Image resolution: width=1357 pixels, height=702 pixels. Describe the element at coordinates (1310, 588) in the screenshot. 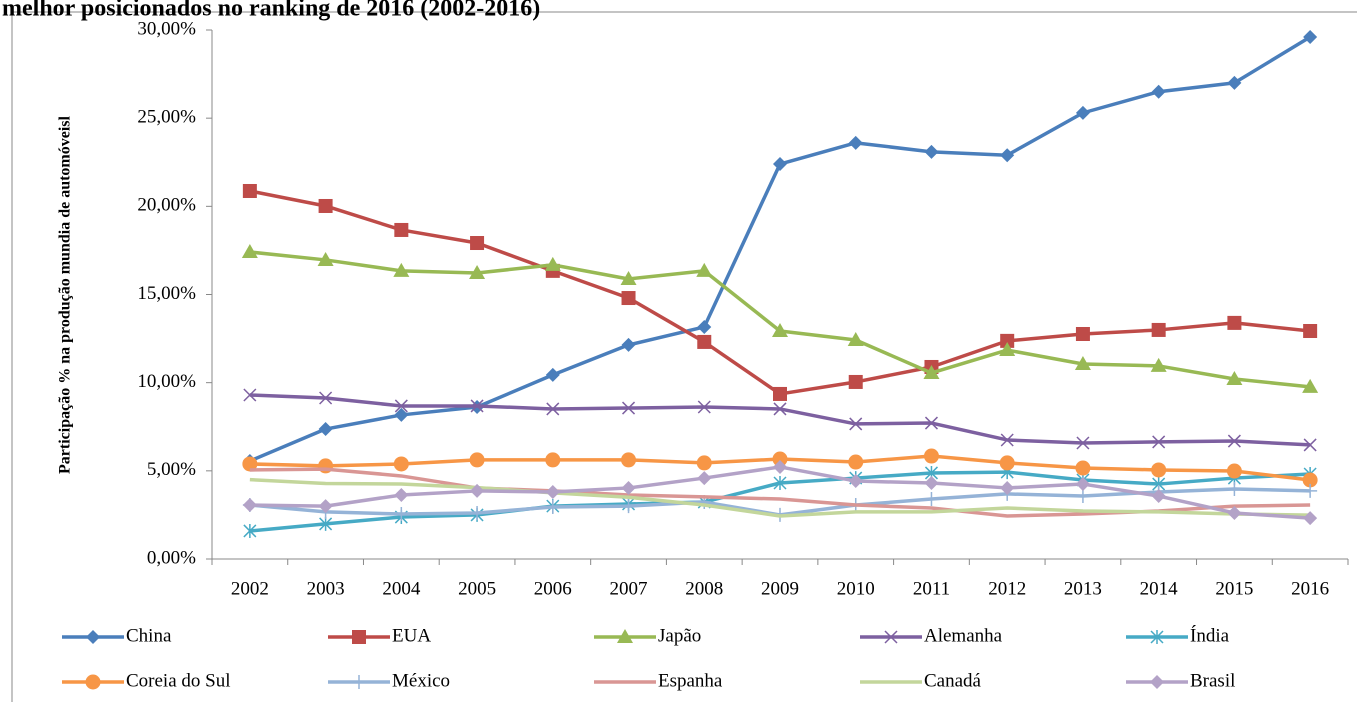

I see `x-tick-label: 2016` at that location.